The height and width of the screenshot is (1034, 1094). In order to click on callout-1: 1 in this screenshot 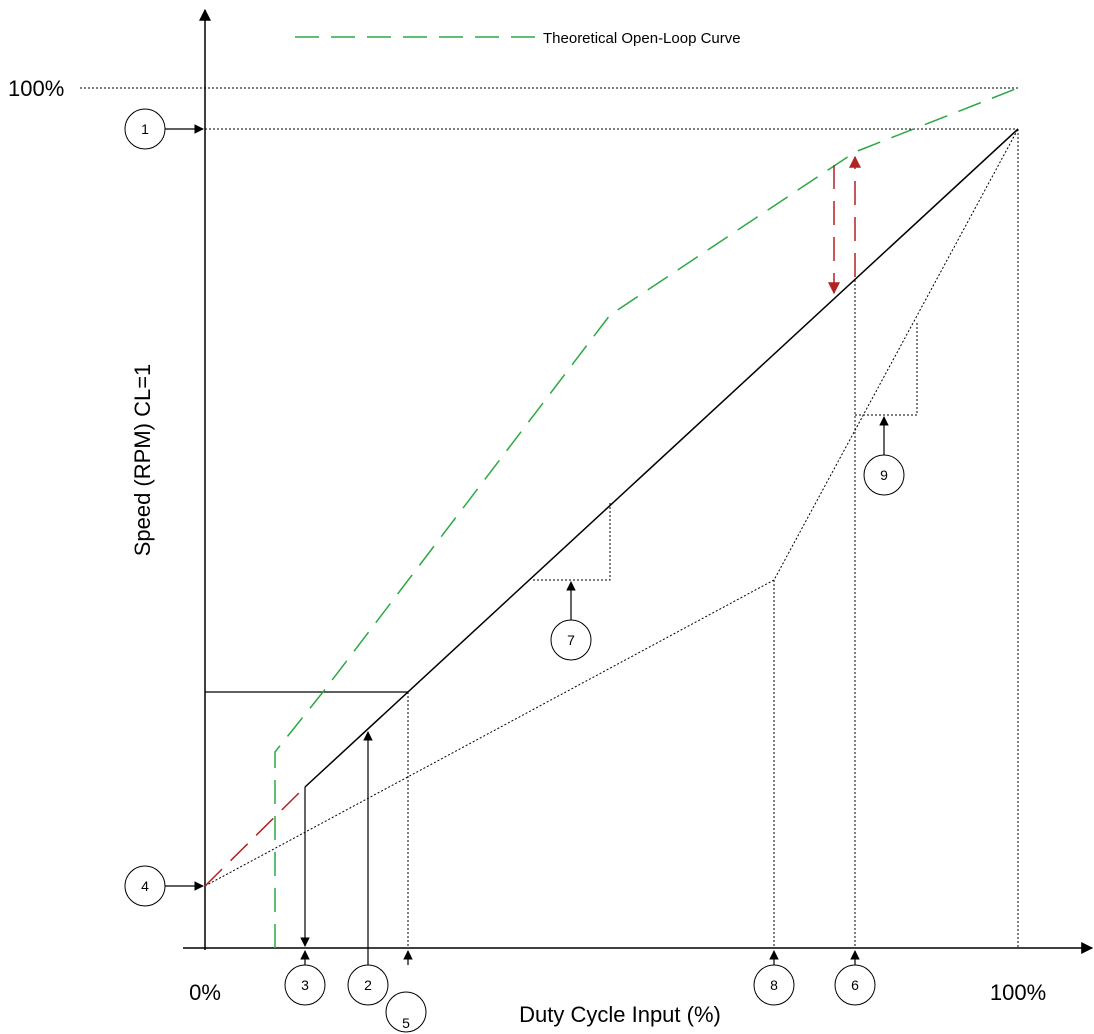, I will do `click(145, 129)`.